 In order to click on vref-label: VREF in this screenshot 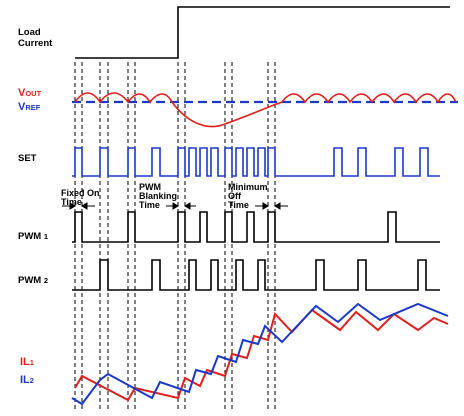, I will do `click(29, 107)`.